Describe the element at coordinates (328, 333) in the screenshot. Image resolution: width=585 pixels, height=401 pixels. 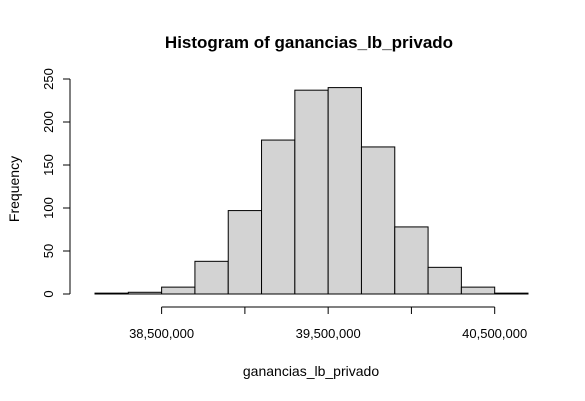
I see `x-tick-label: 39,500,000` at that location.